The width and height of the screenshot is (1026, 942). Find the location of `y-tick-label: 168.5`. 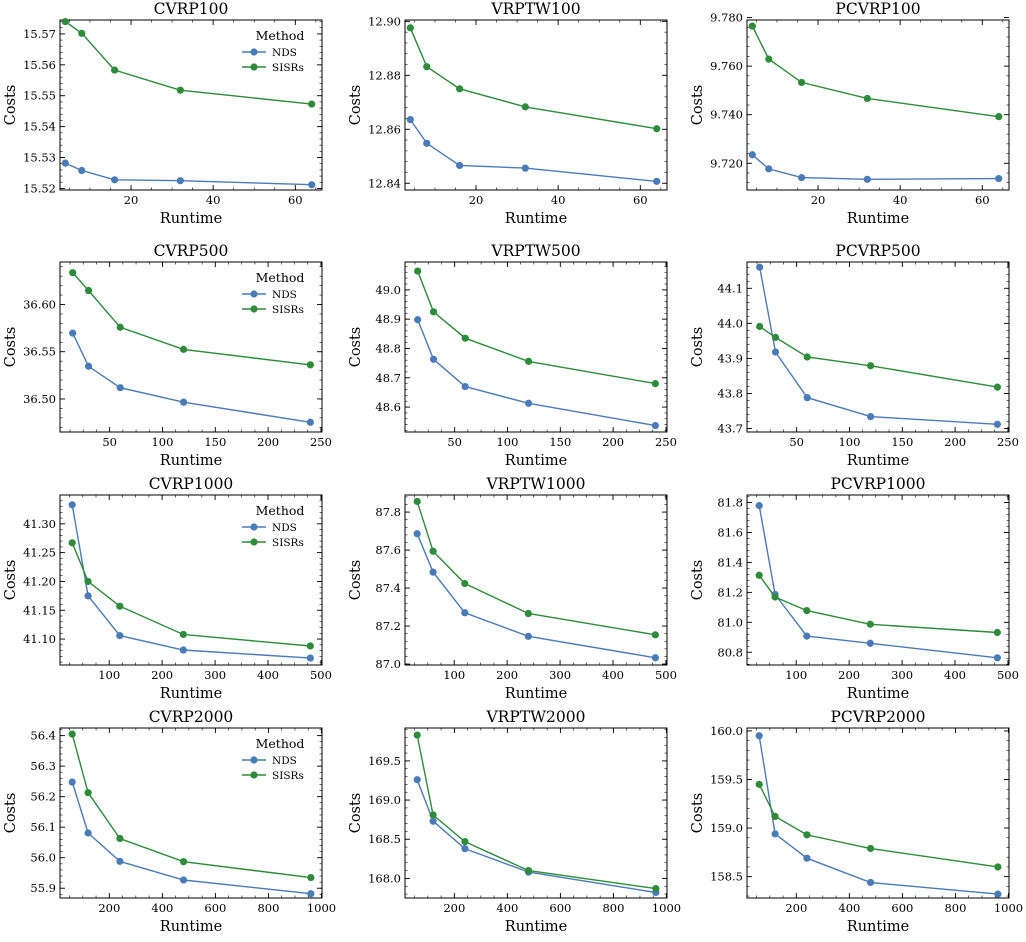

y-tick-label: 168.5 is located at coordinates (384, 839).